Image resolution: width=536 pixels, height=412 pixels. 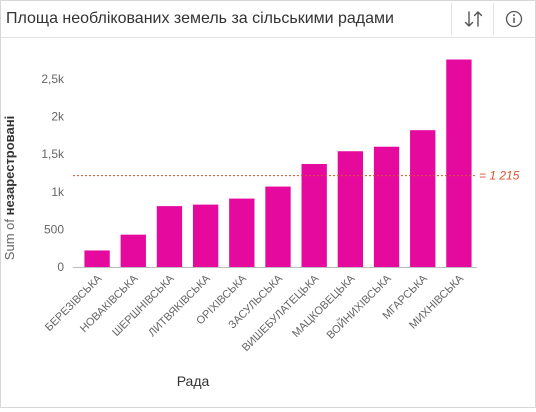 What do you see at coordinates (58, 117) in the screenshot?
I see `y-tick-label: 2k` at bounding box center [58, 117].